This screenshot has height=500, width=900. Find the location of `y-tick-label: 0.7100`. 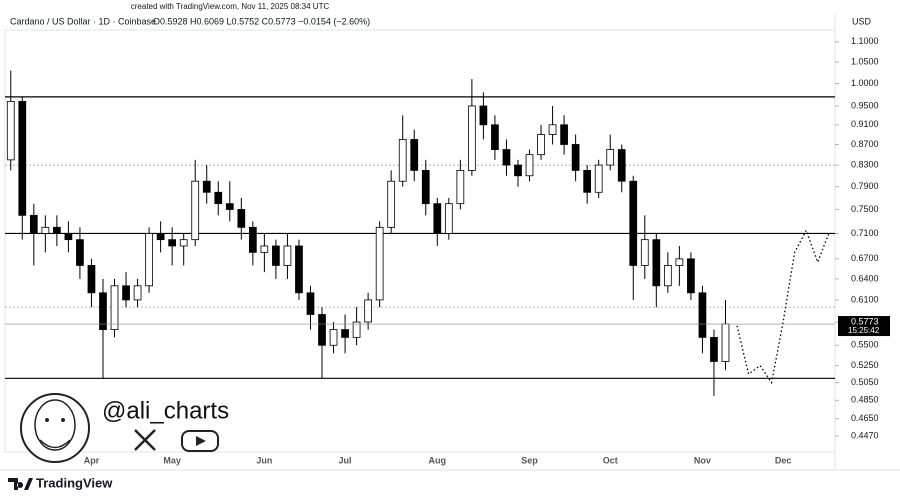

y-tick-label: 0.7100 is located at coordinates (865, 233).